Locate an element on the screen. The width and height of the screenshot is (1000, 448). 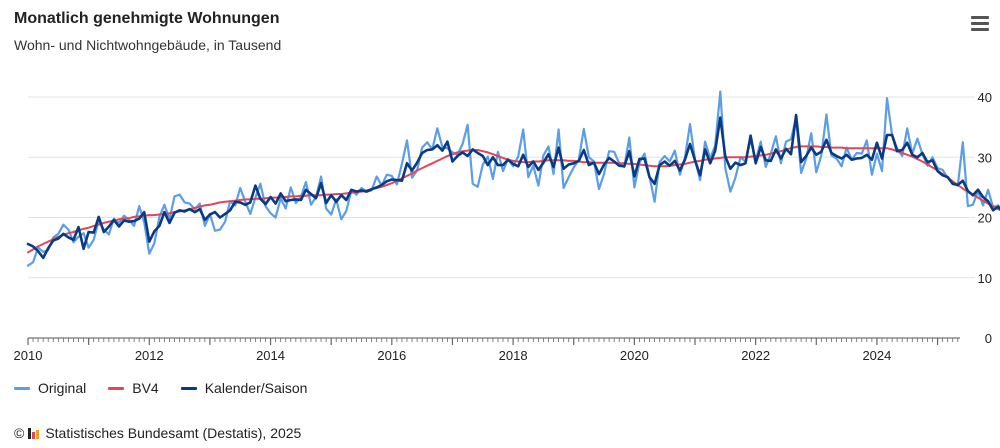
x-tick-label-2020: 2020 is located at coordinates (634, 355).